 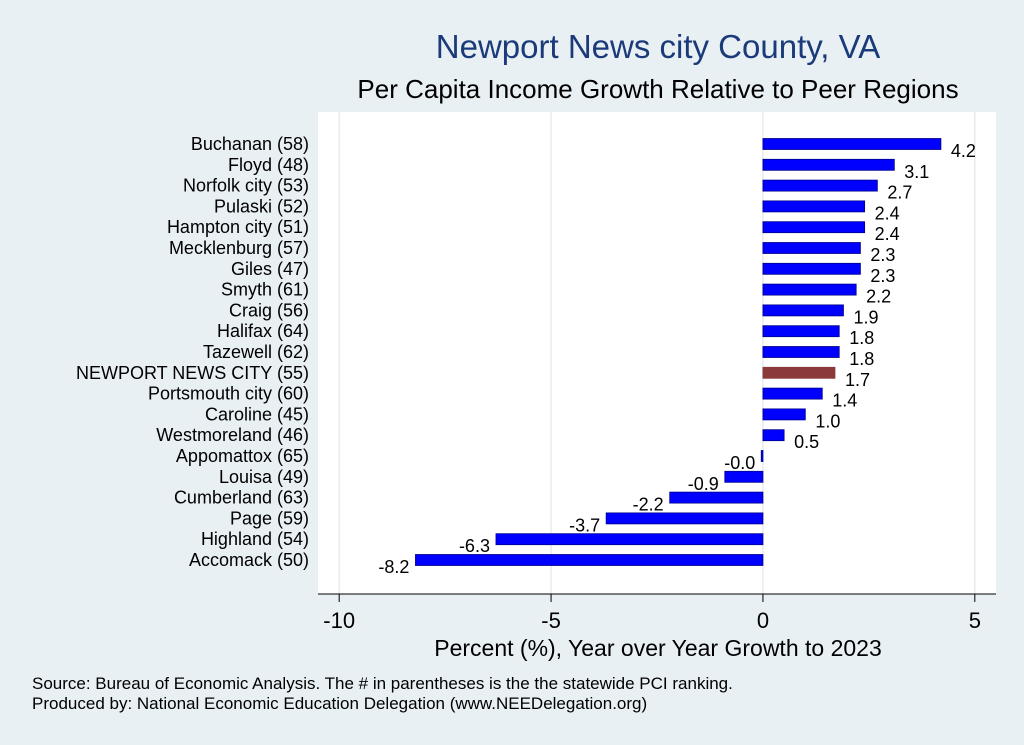 What do you see at coordinates (551, 620) in the screenshot?
I see `x-tick-label: -5` at bounding box center [551, 620].